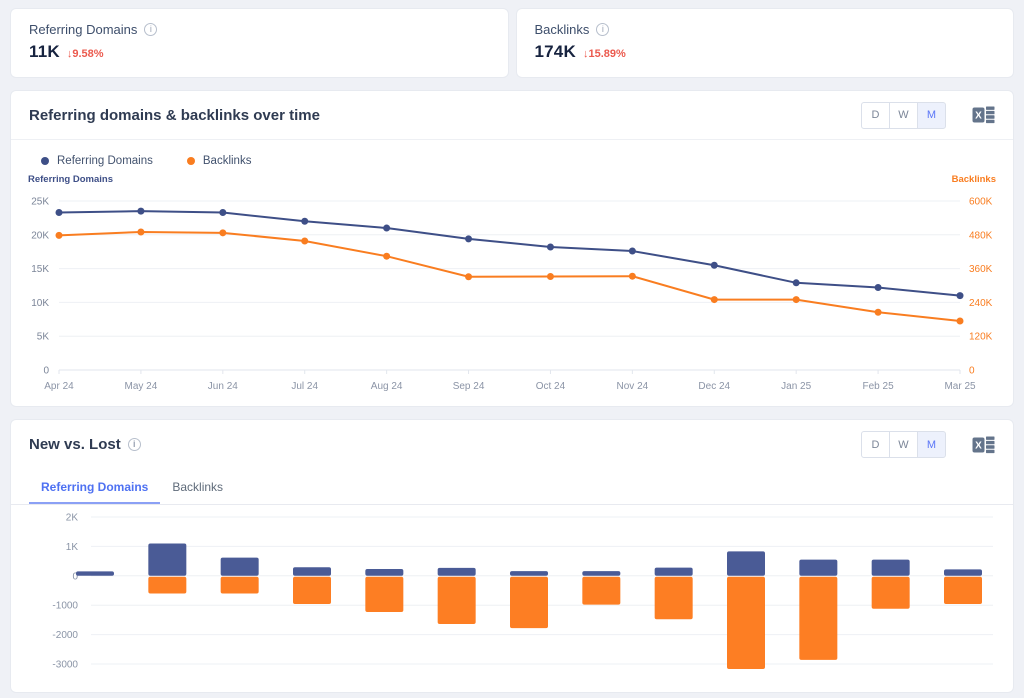 This screenshot has width=1024, height=698. What do you see at coordinates (97, 161) in the screenshot?
I see `legend-item-referring-domains: Referring Domains` at bounding box center [97, 161].